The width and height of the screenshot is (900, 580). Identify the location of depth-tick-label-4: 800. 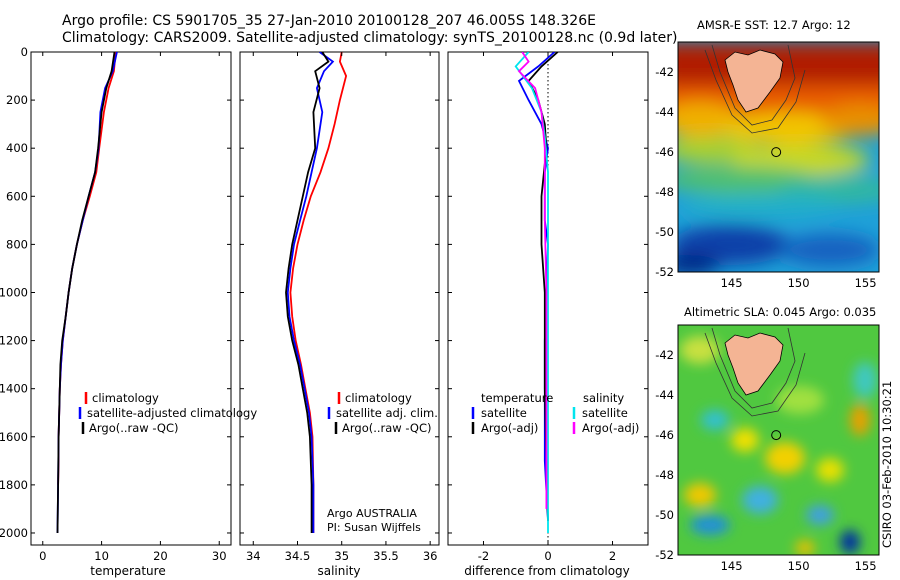
(17, 244).